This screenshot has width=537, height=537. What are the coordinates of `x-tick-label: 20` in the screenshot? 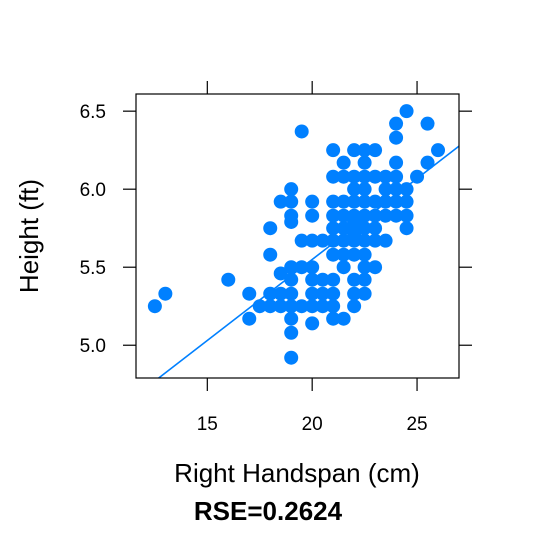 It's located at (312, 424).